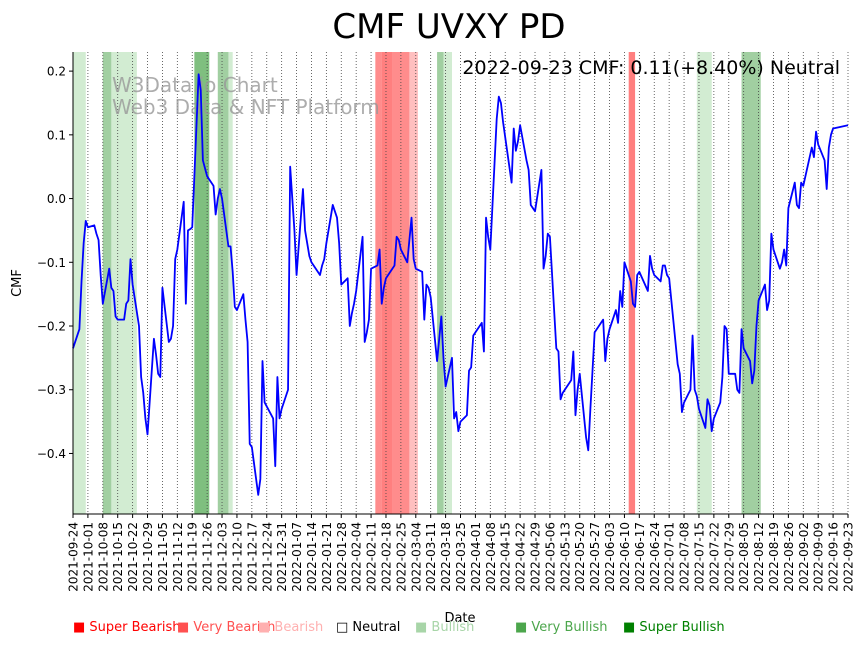  Describe the element at coordinates (127, 627) in the screenshot. I see `legend-item-super-bearish: ■ Super Bearish` at that location.